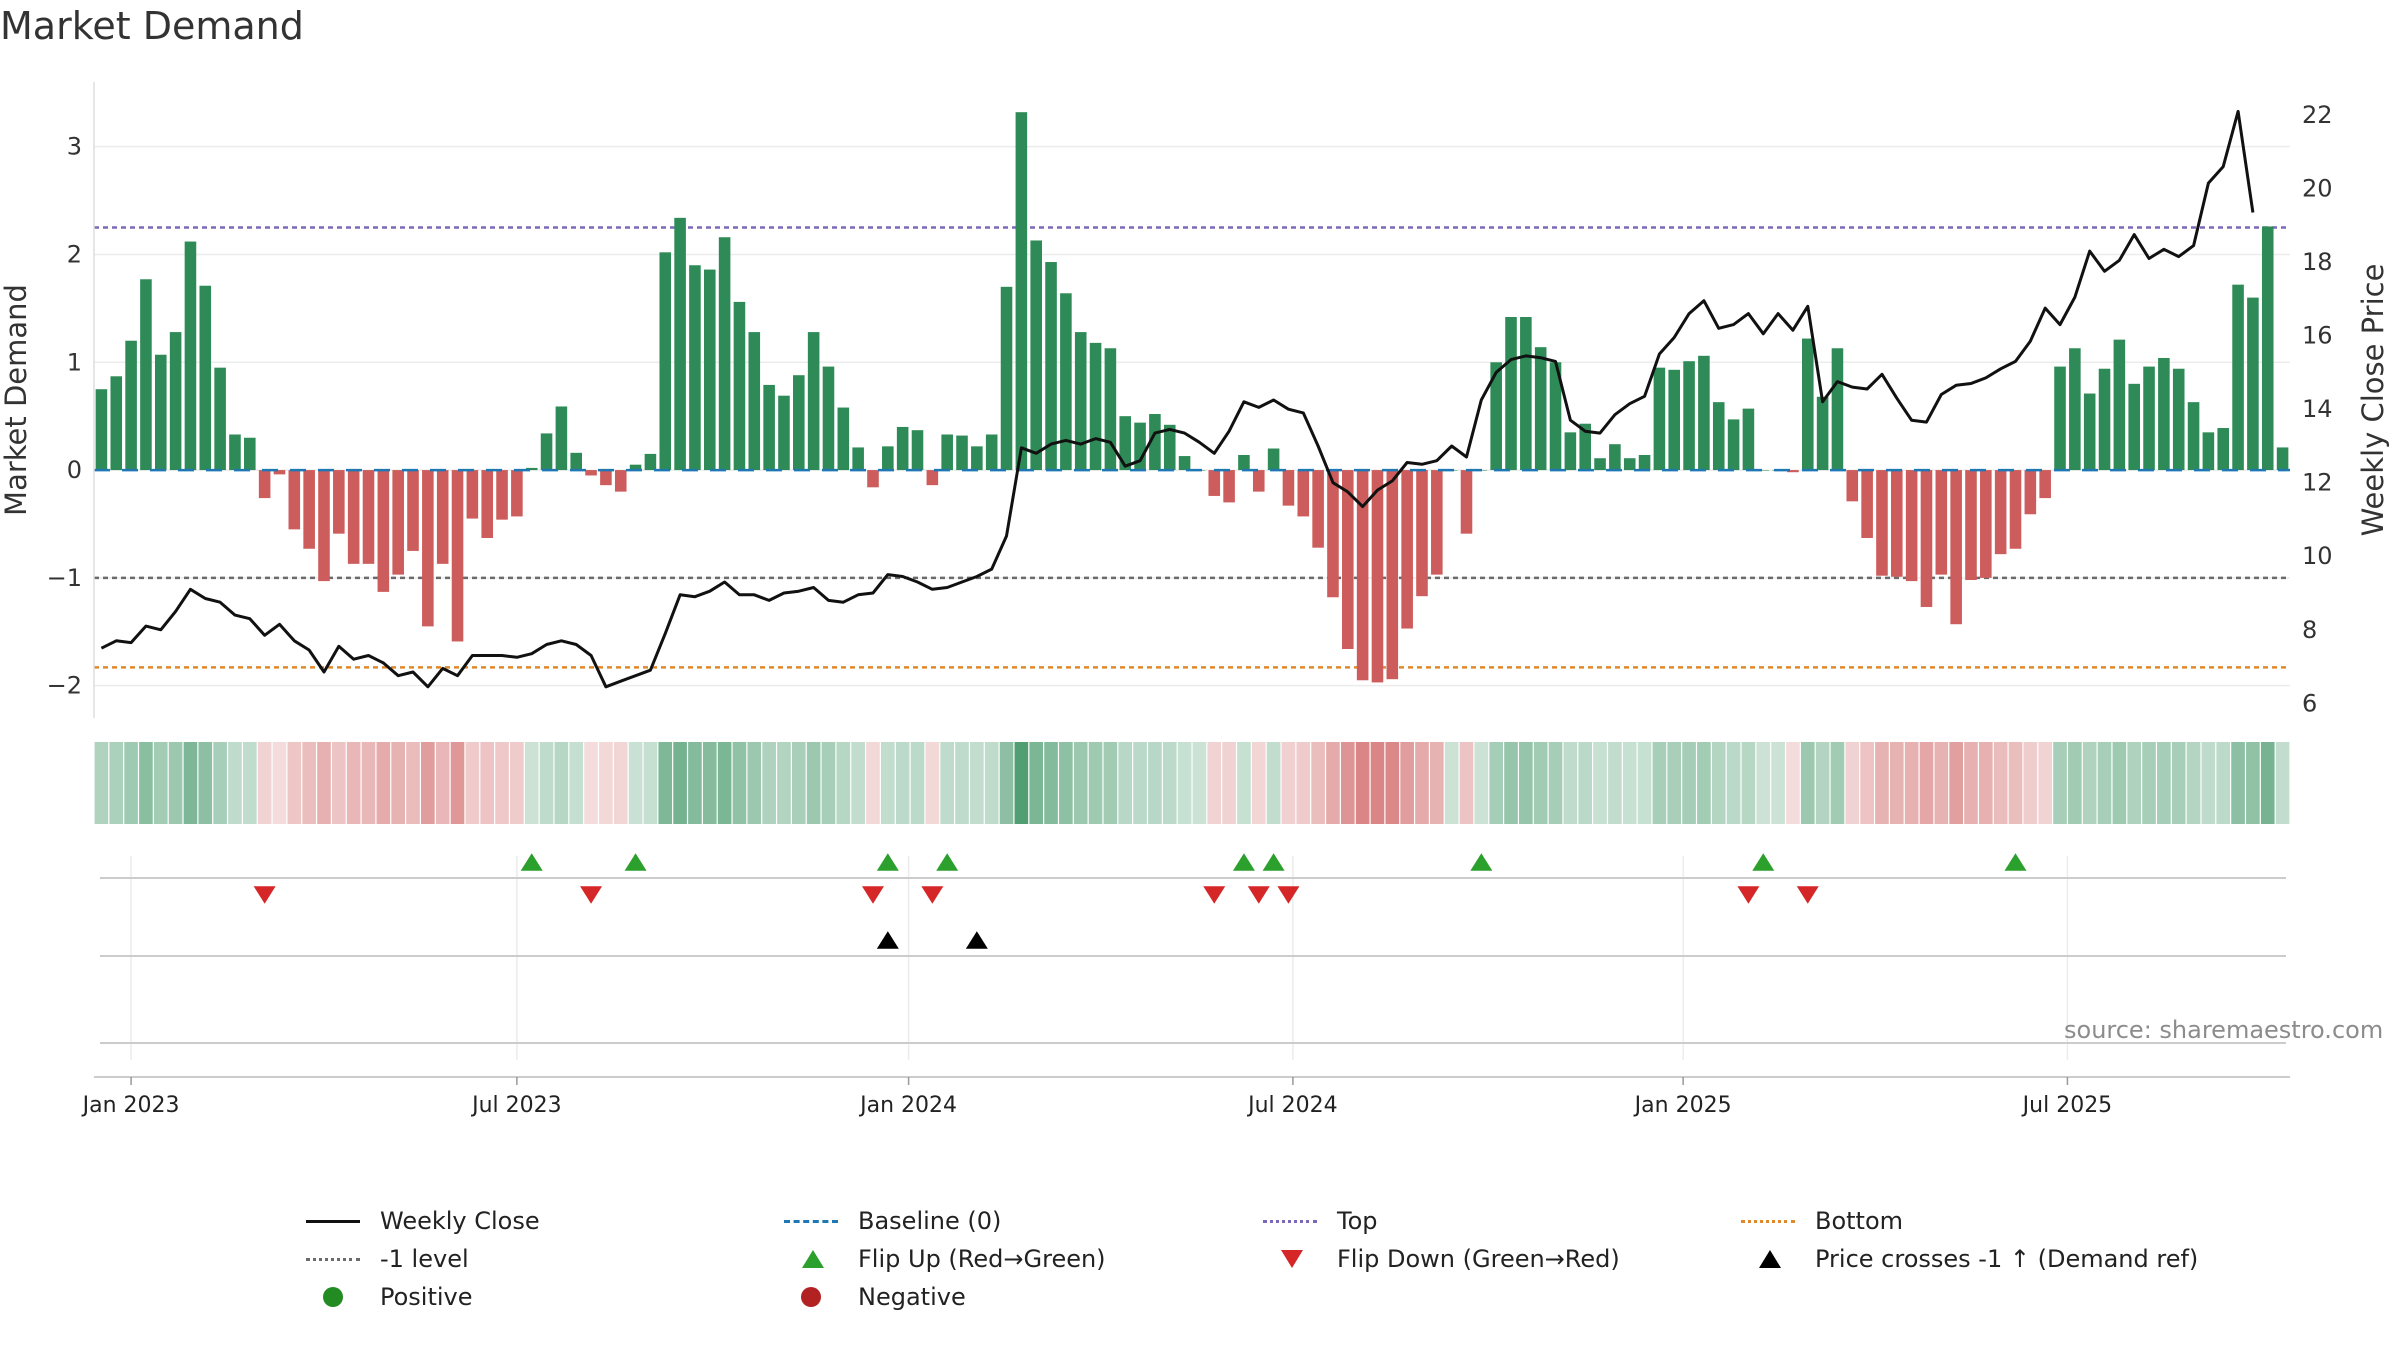  I want to click on y-tick-label: −2, so click(64, 686).